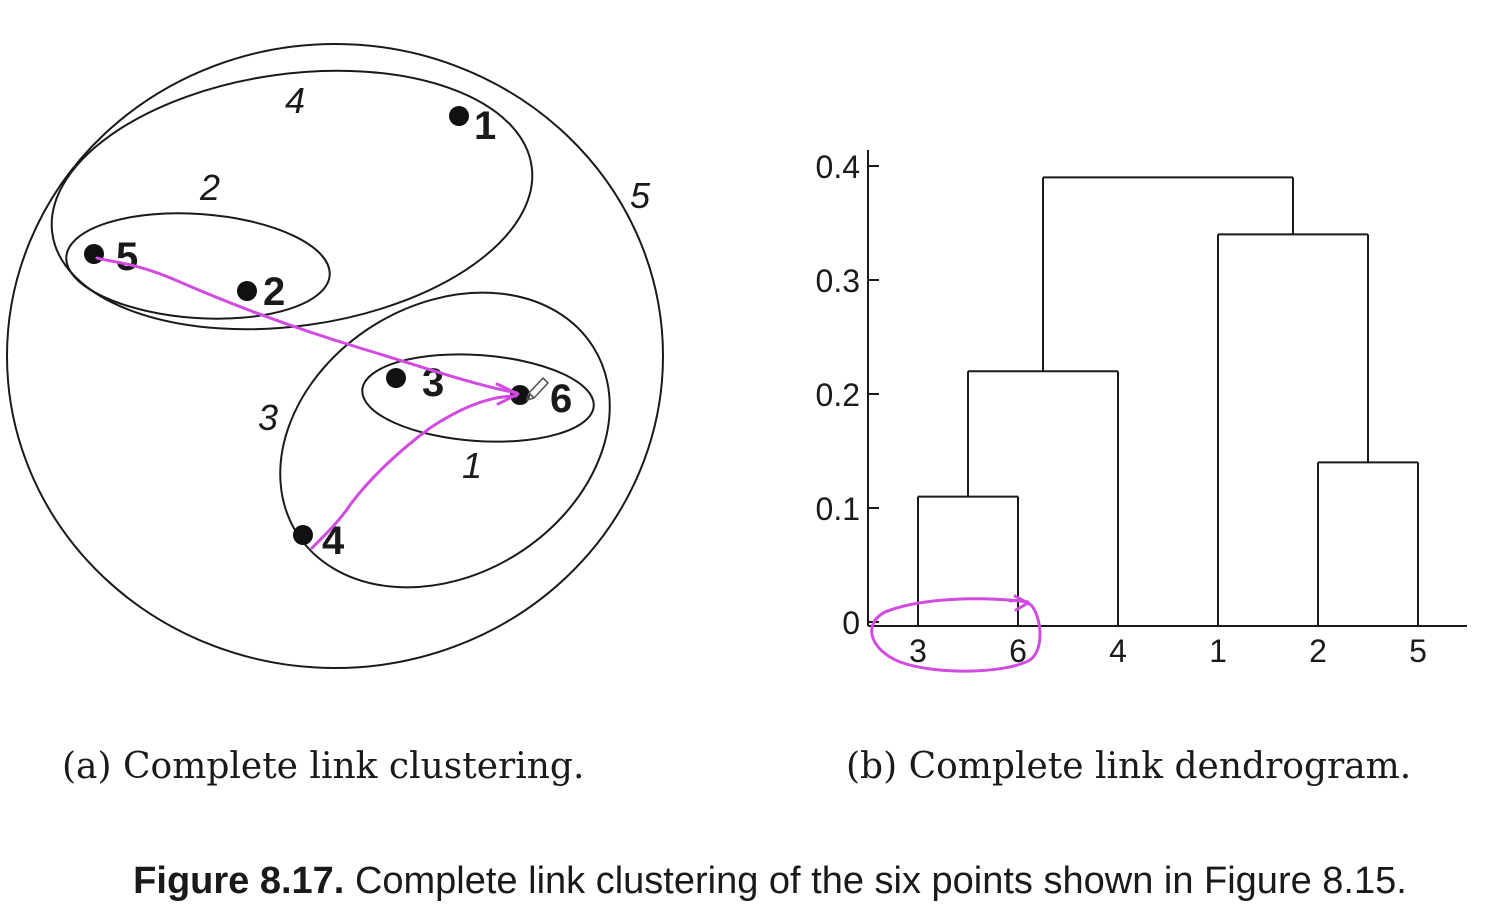 The height and width of the screenshot is (913, 1503). Describe the element at coordinates (520, 395) in the screenshot. I see `point-6-dot` at that location.